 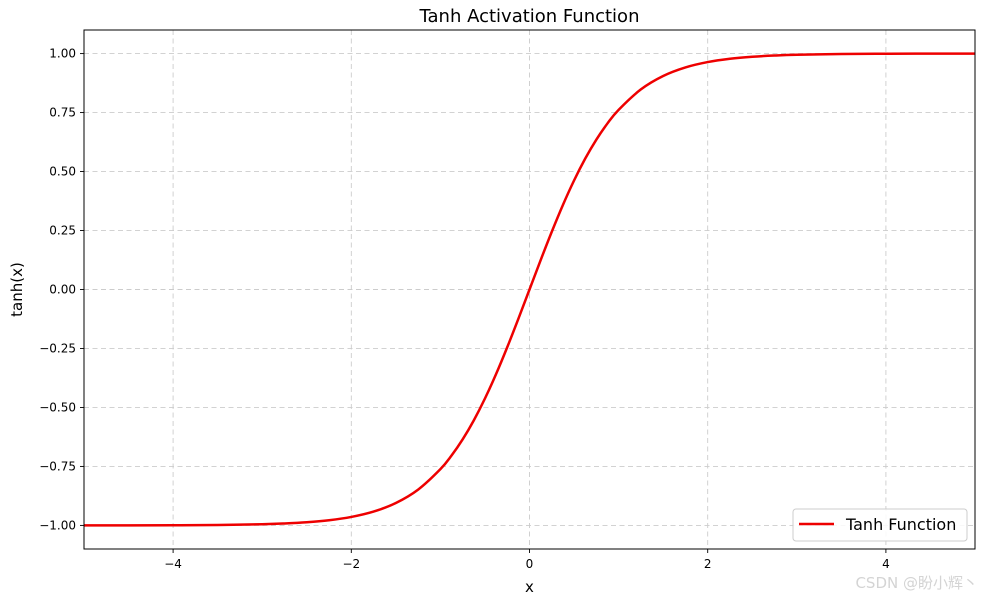 I want to click on y-tick-label: −1.00, so click(x=57, y=525).